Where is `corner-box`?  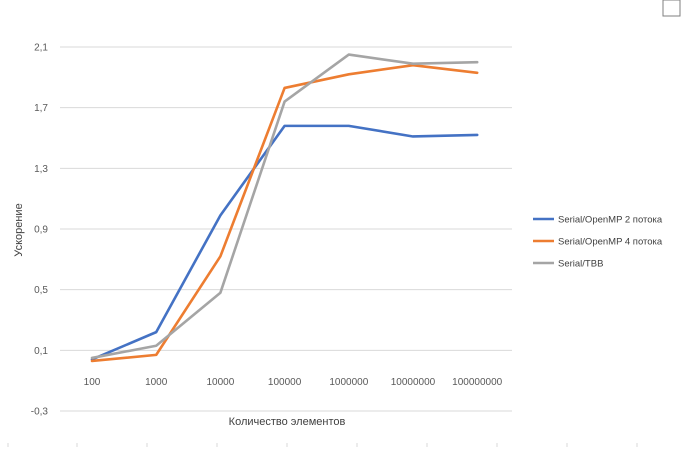
corner-box is located at coordinates (671, 8).